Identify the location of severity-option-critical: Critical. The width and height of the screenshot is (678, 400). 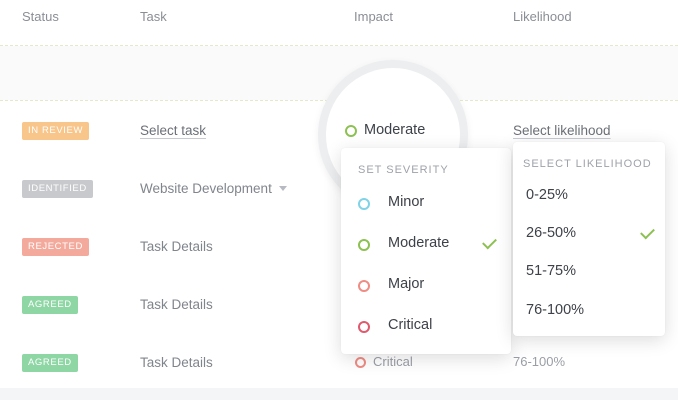
(426, 326).